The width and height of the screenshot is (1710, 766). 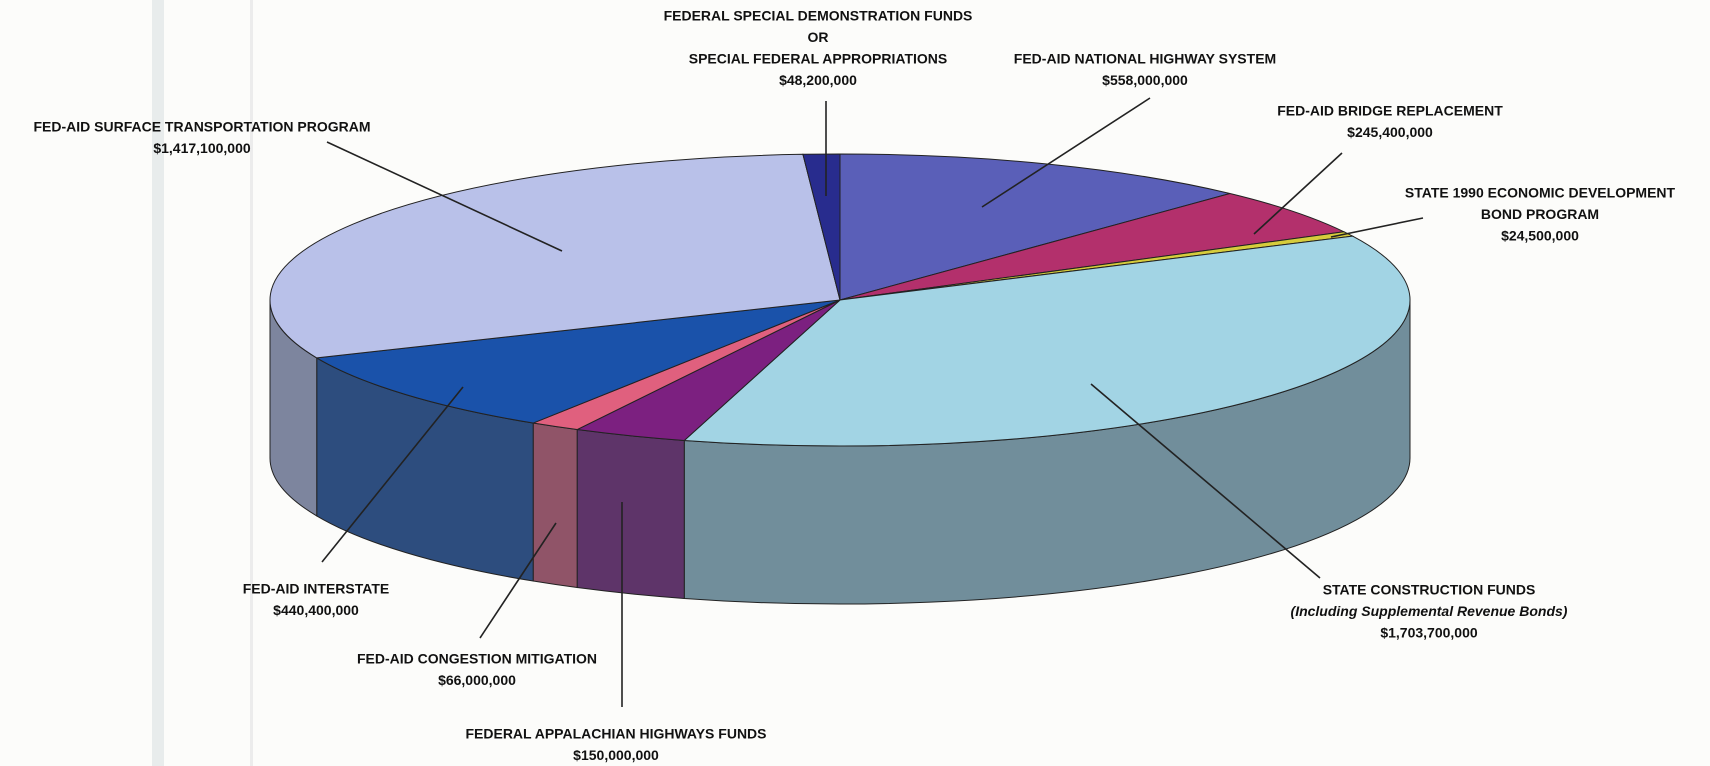 I want to click on slice-label: BOND PROGRAM, so click(x=1540, y=214).